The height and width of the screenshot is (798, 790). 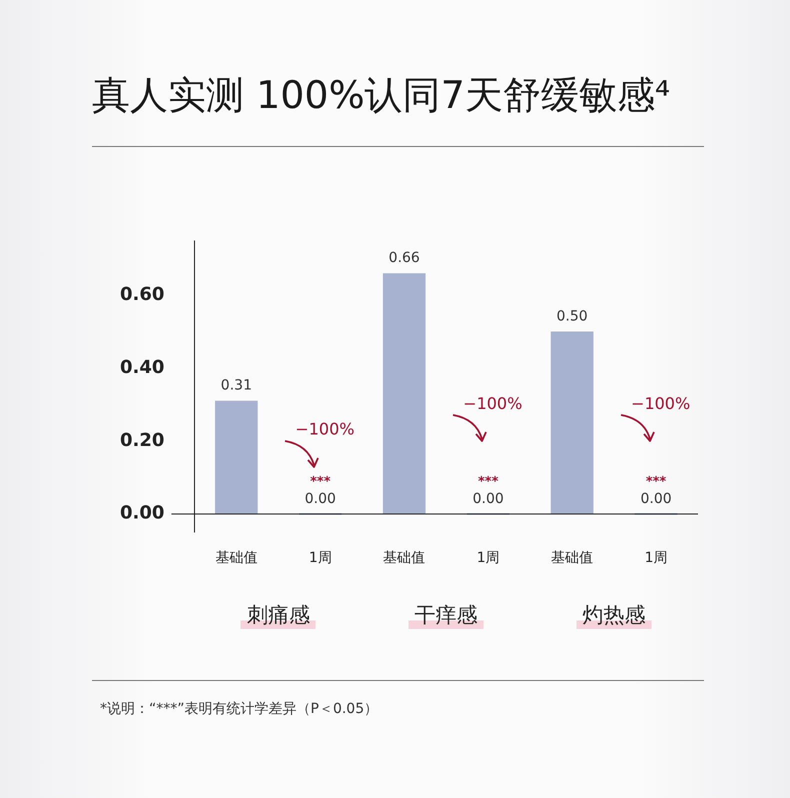 What do you see at coordinates (239, 709) in the screenshot?
I see `text: *说明：“***”表明有统计学差异（P＜0.05）` at bounding box center [239, 709].